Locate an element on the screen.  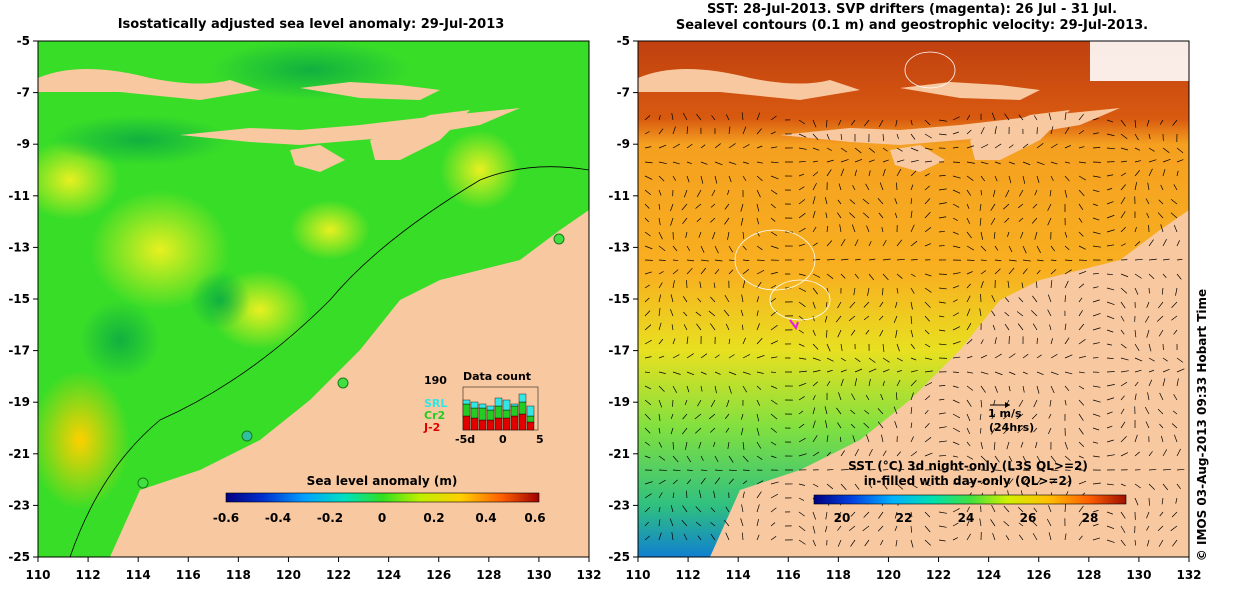
y-tick-label: -11 is located at coordinates (19, 196).